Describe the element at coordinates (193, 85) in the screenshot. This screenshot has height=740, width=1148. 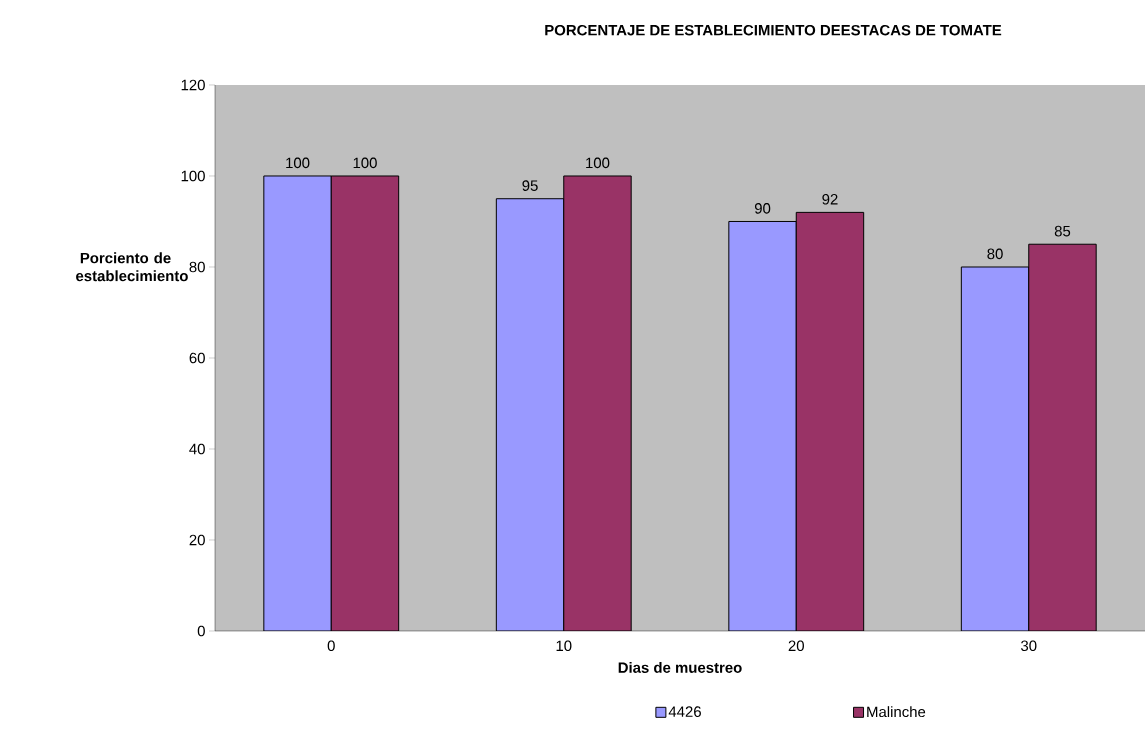
I see `y-tick-label: 120` at that location.